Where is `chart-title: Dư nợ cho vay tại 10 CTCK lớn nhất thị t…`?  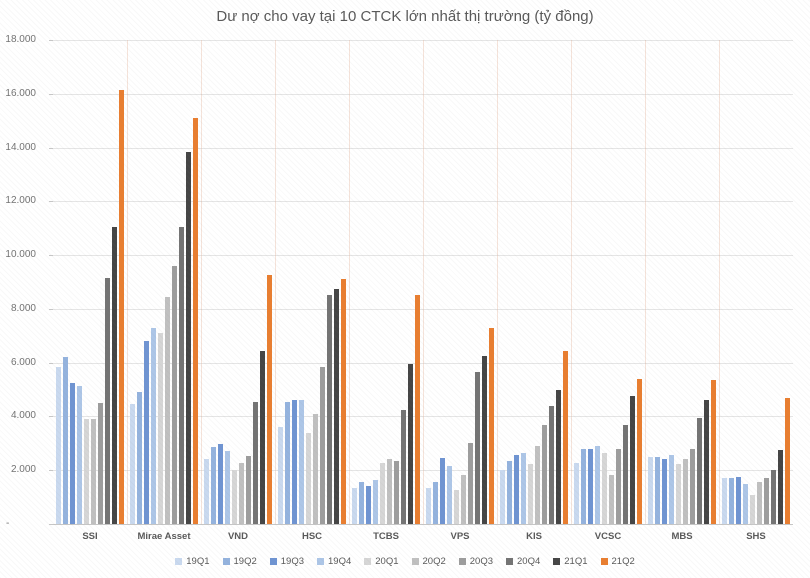
chart-title: Dư nợ cho vay tại 10 CTCK lớn nhất thị t… is located at coordinates (405, 16).